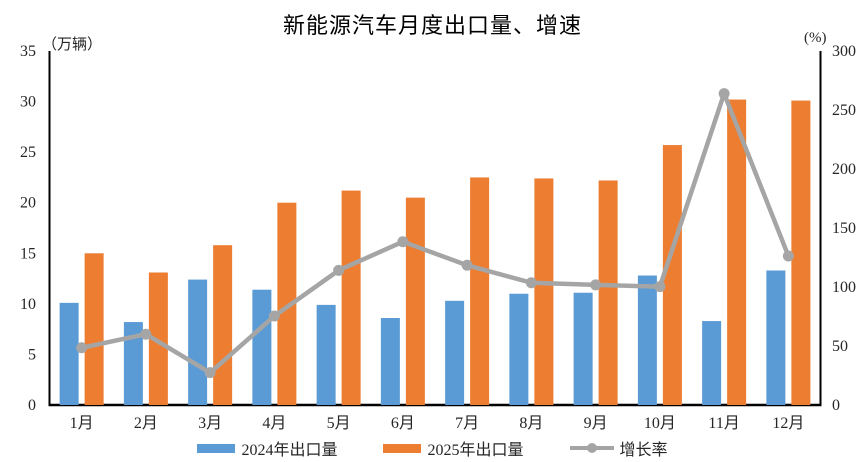 This screenshot has width=865, height=462. Describe the element at coordinates (815, 38) in the screenshot. I see `right-axis-unit-label: (%)` at that location.